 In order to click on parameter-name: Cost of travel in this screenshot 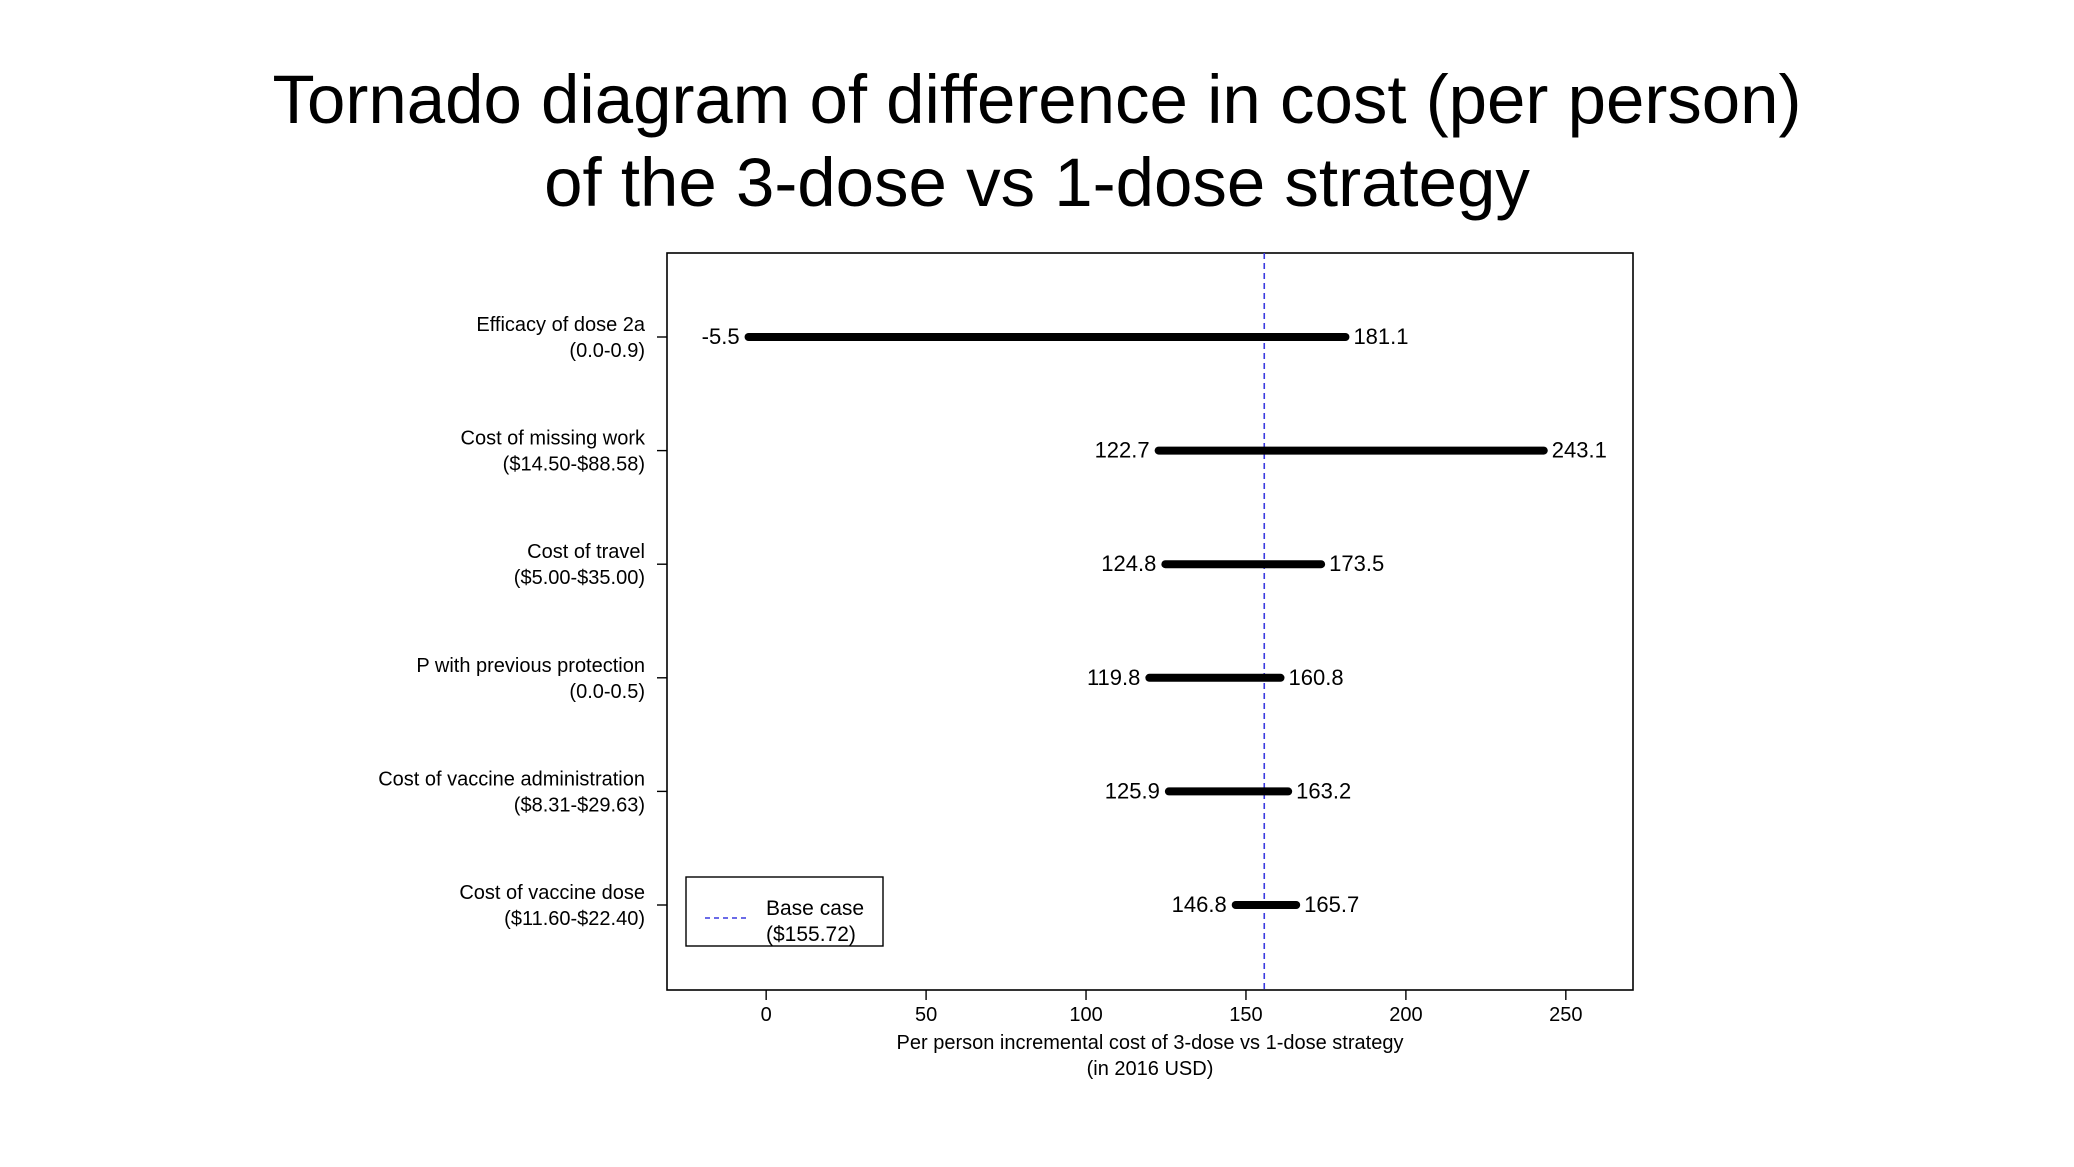, I will do `click(586, 552)`.